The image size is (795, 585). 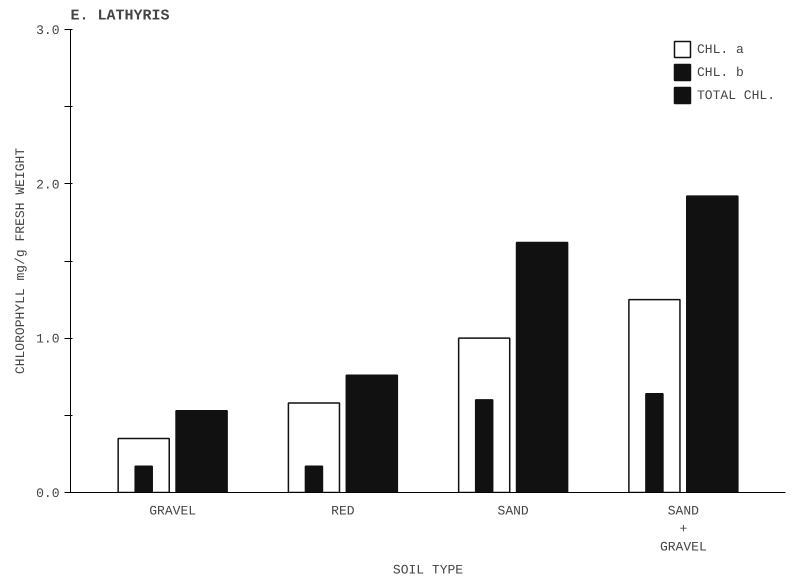 I want to click on x-tick-label: SAND + GRAVEL, so click(x=683, y=529).